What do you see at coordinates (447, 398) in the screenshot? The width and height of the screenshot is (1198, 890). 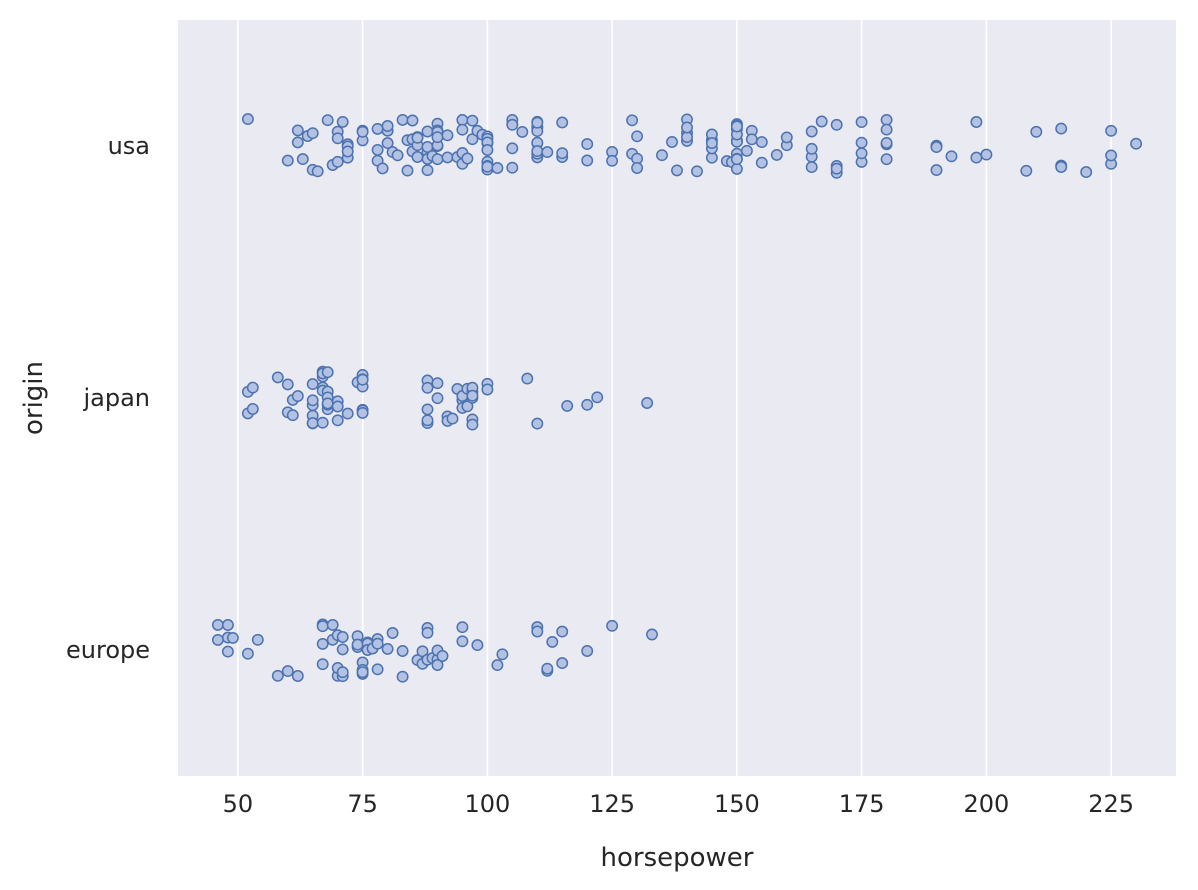 I see `series-japan` at bounding box center [447, 398].